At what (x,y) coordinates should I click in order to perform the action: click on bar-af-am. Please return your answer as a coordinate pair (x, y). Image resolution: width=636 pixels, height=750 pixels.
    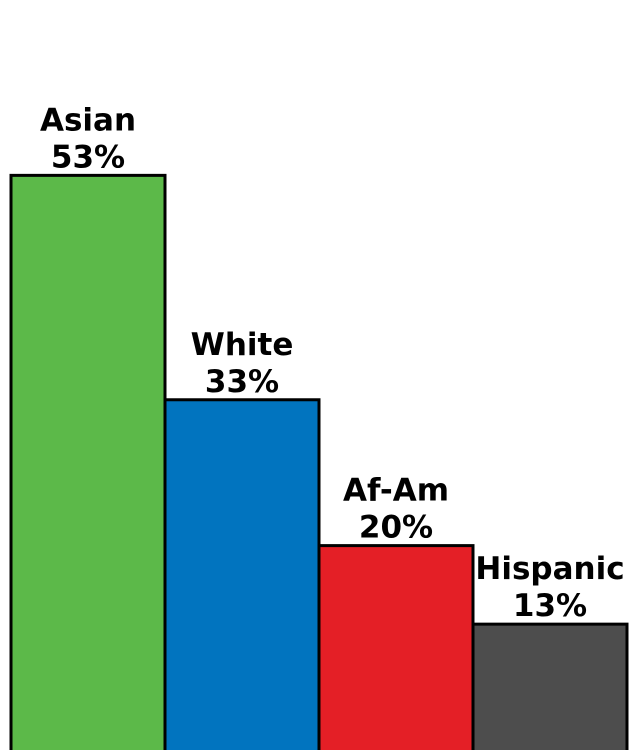
    Looking at the image, I should click on (396, 647).